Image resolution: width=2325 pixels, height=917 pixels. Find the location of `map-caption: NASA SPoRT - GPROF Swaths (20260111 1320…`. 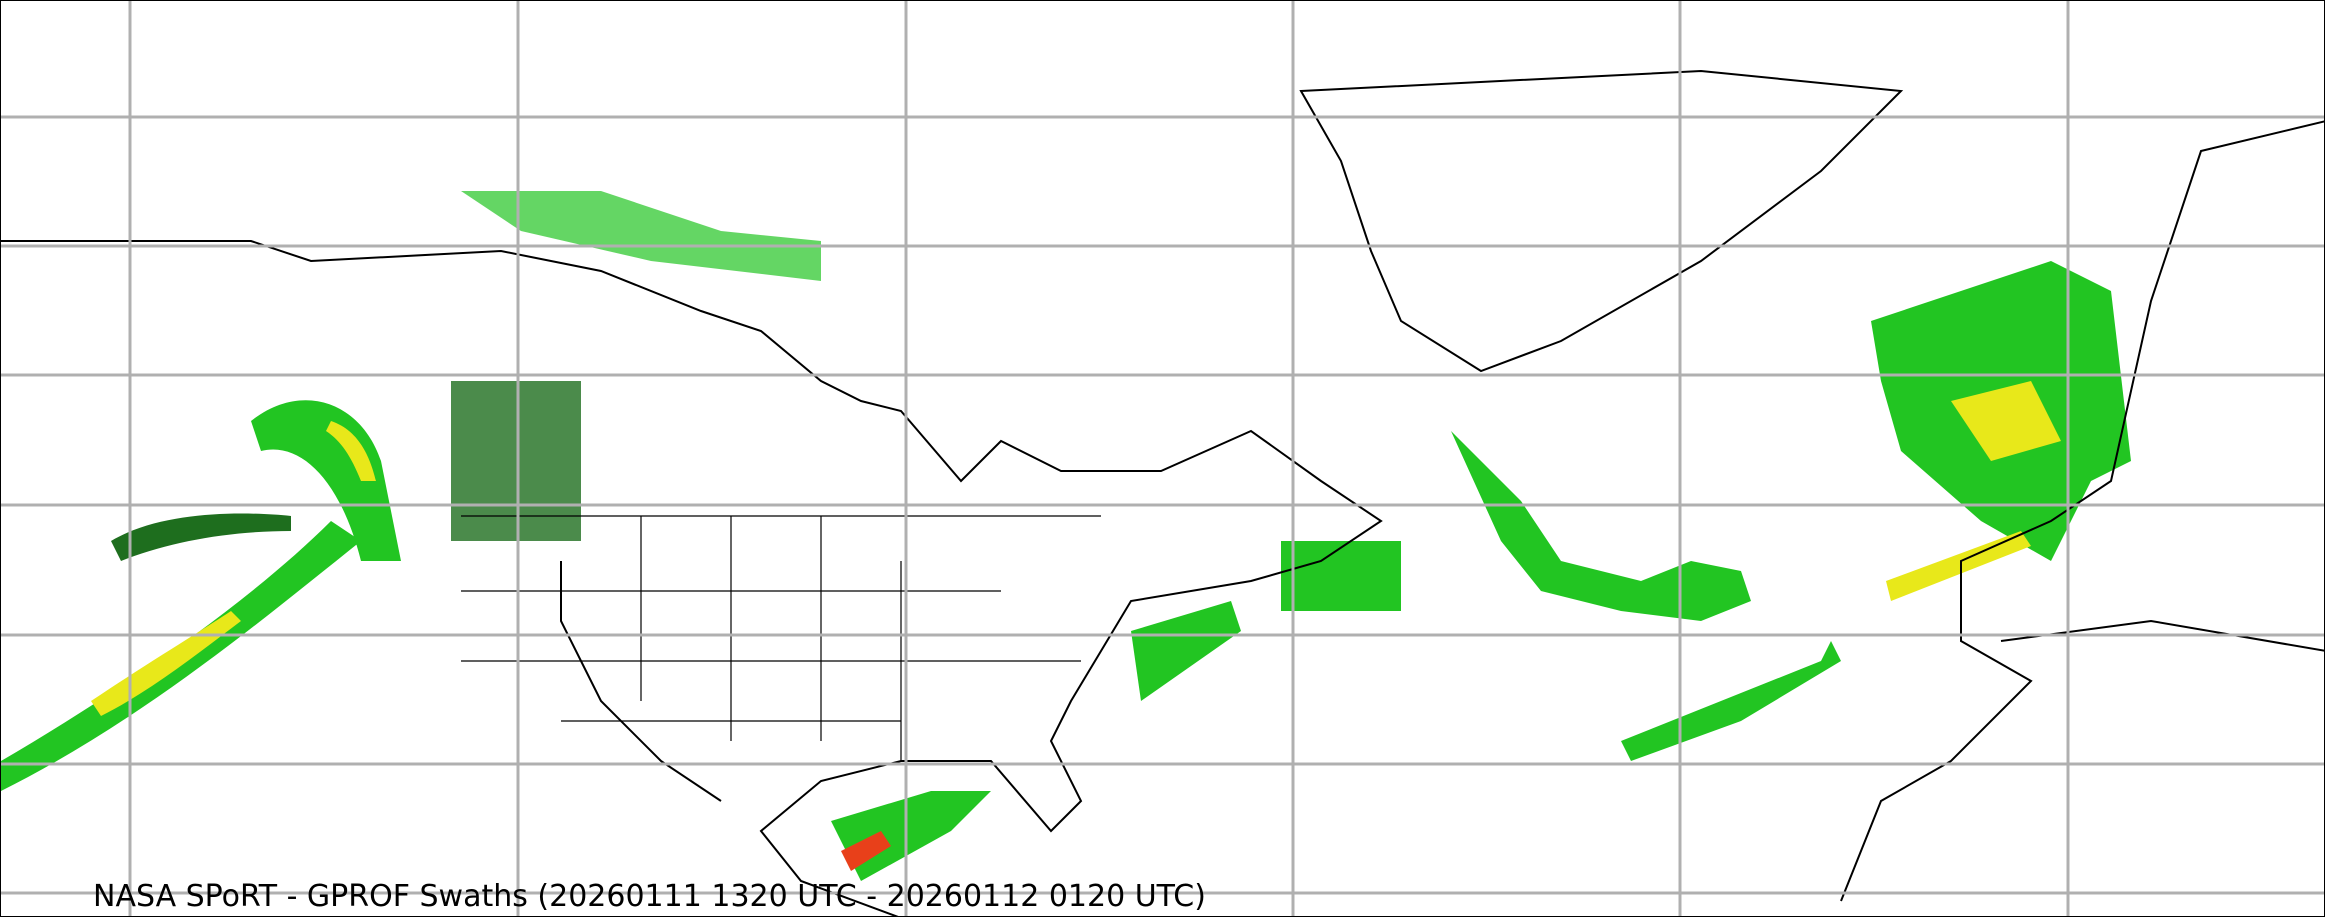

map-caption: NASA SPoRT - GPROF Swaths (20260111 1320… is located at coordinates (649, 896).